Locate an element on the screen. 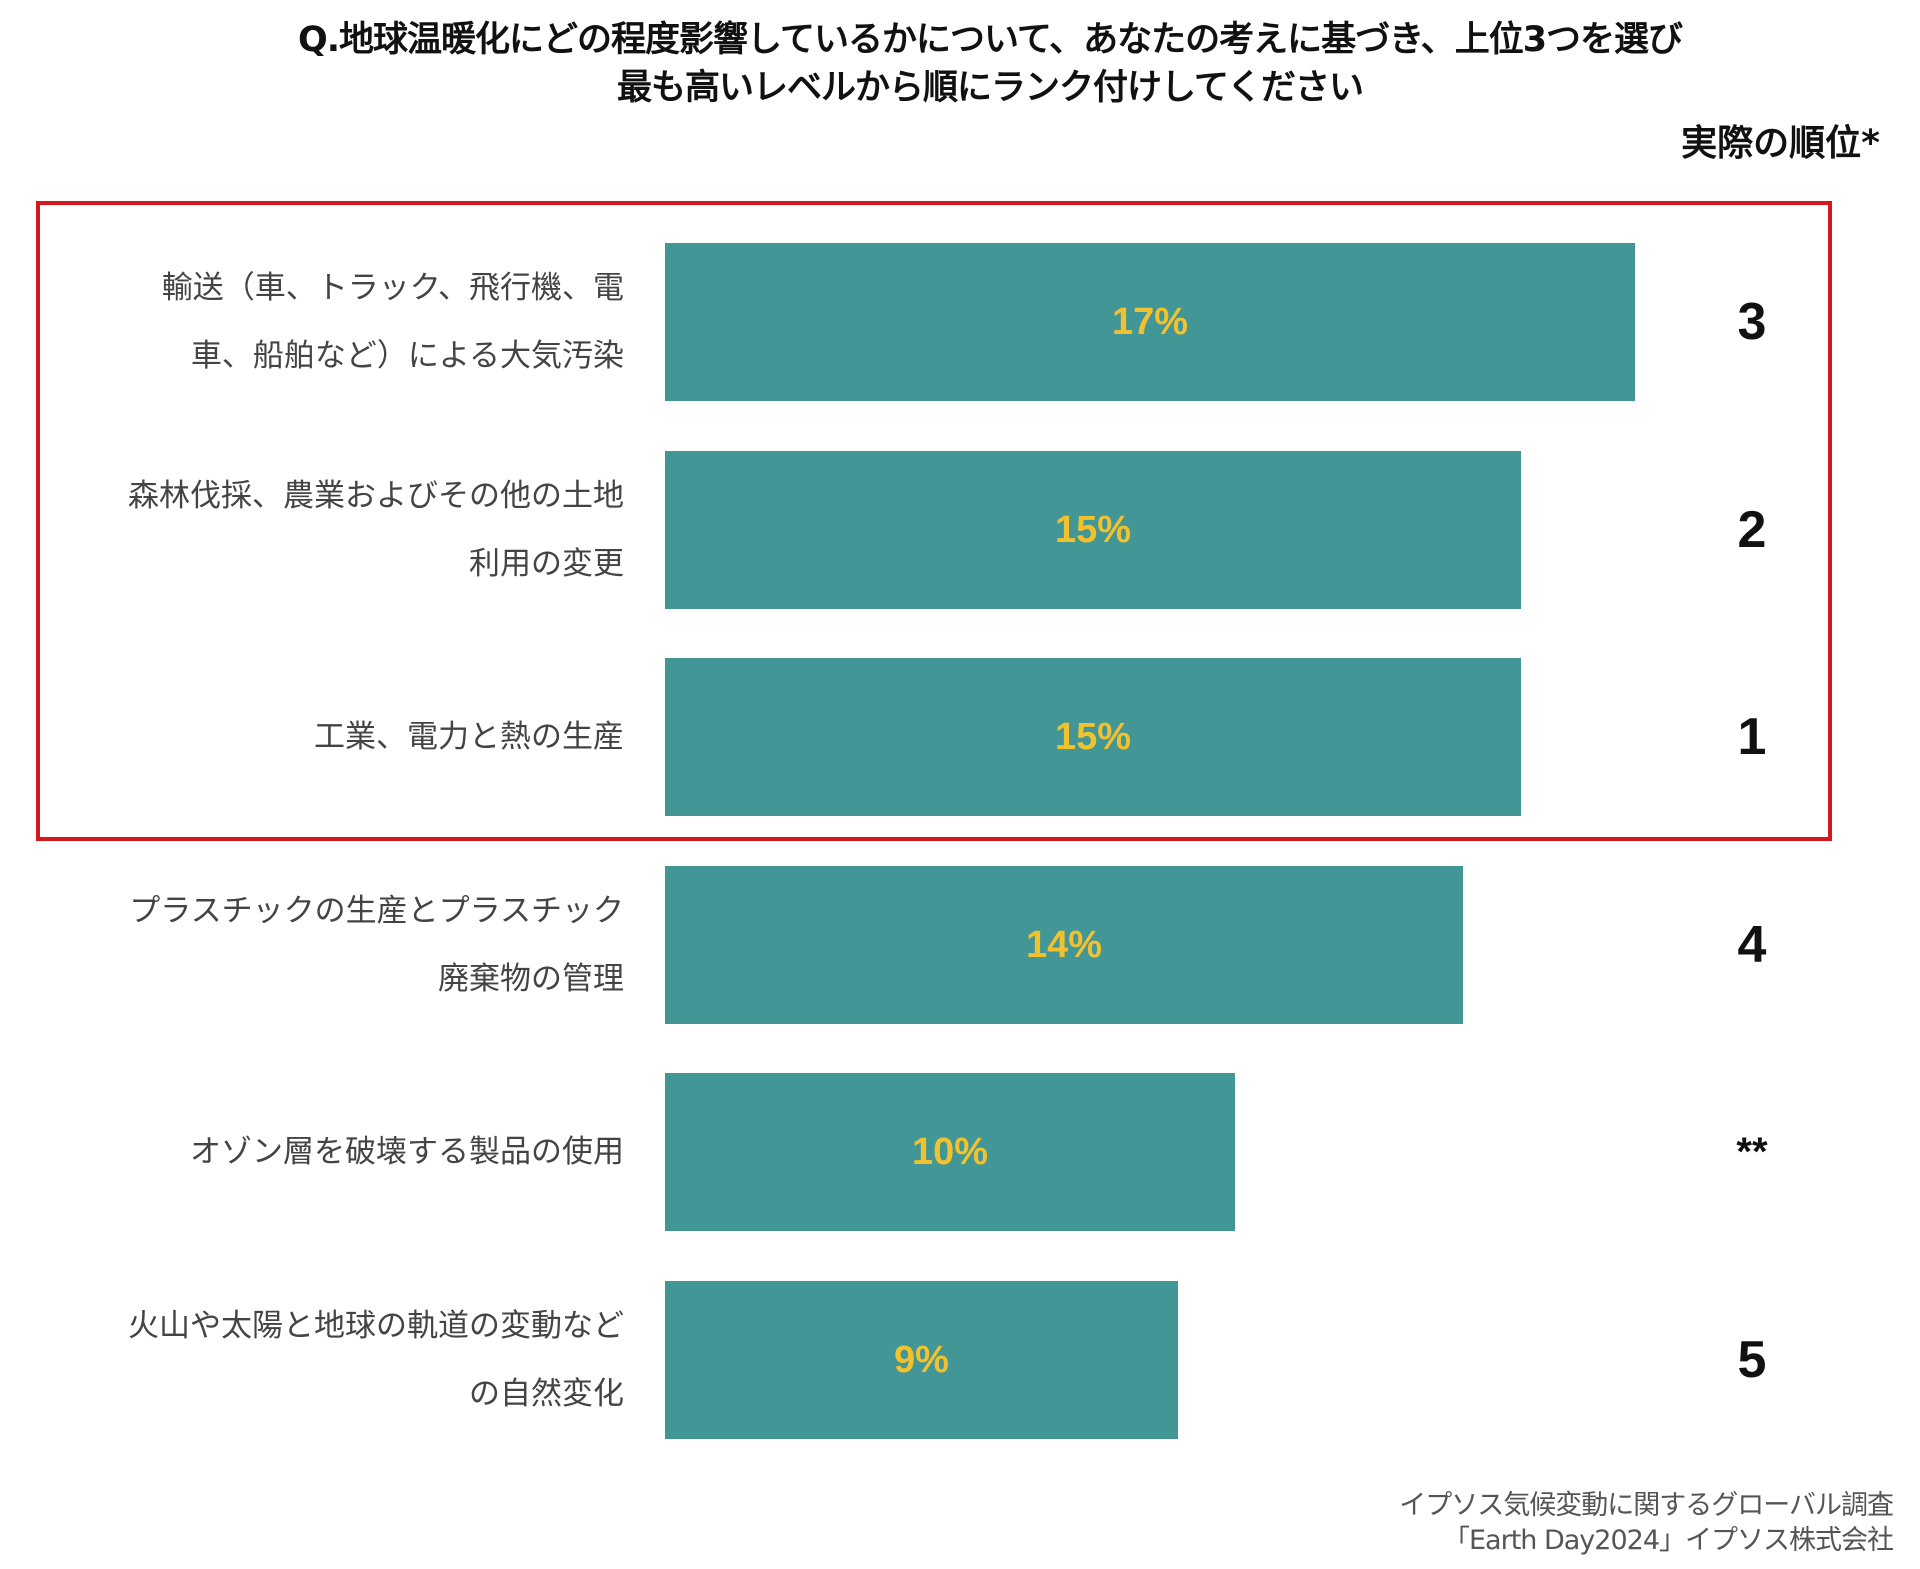 Image resolution: width=1920 pixels, height=1569 pixels. category-label-line: 車、船舶など）による大気汚染 is located at coordinates (407, 356).